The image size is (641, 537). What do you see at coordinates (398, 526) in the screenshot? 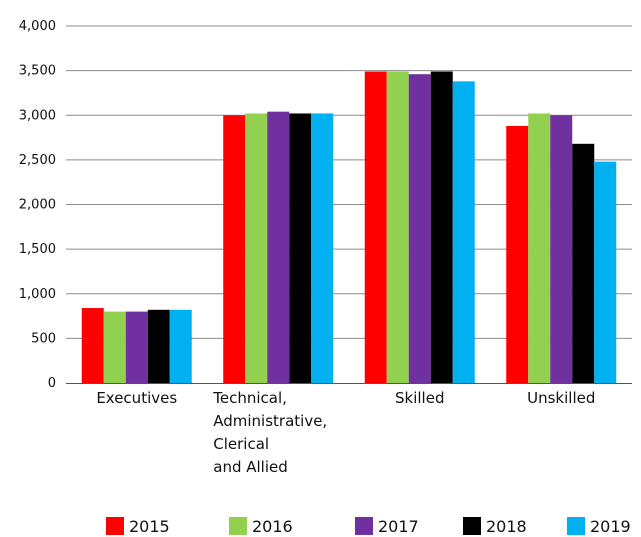
I see `legend-label: 2017` at bounding box center [398, 526].